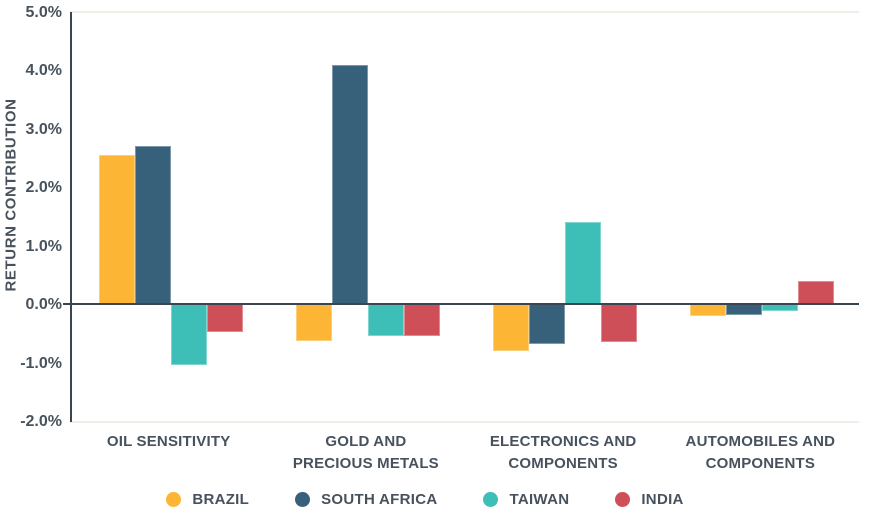  What do you see at coordinates (43, 305) in the screenshot?
I see `y-tick-label: 0.0%` at bounding box center [43, 305].